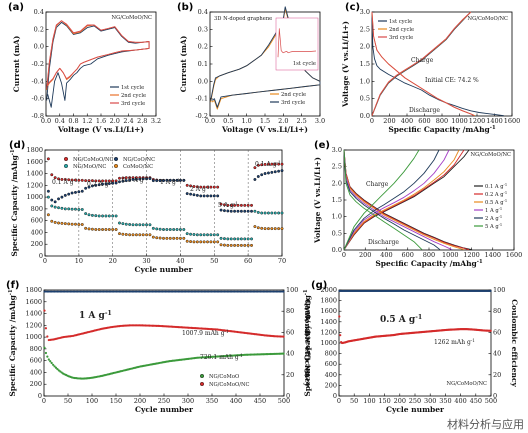 The width and height of the screenshot is (528, 433). What do you see at coordinates (203, 47) in the screenshot?
I see `y-tick-label: 0.2` at bounding box center [203, 47].